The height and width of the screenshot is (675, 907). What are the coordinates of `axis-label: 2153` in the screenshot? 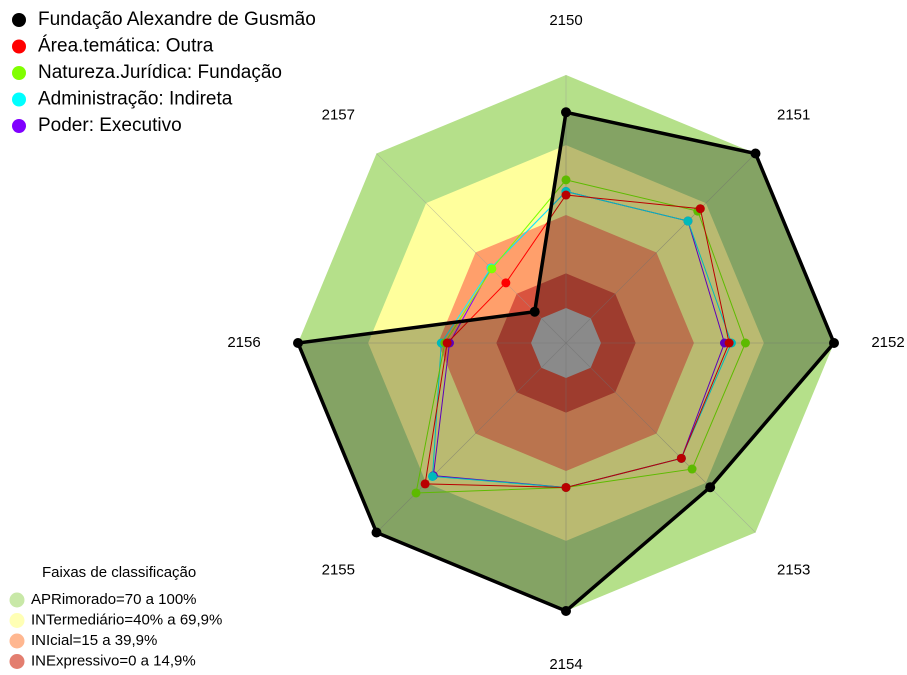 It's located at (793, 570).